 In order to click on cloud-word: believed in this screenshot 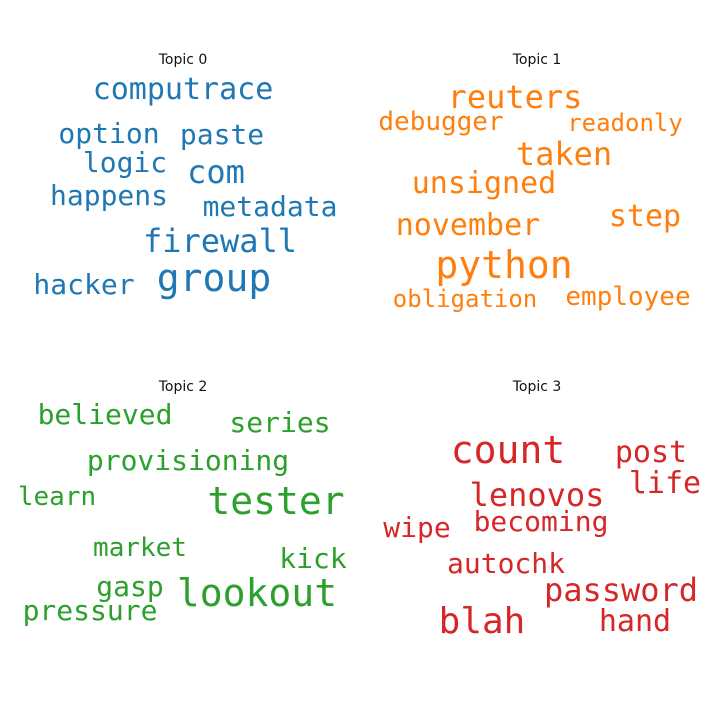, I will do `click(105, 414)`.